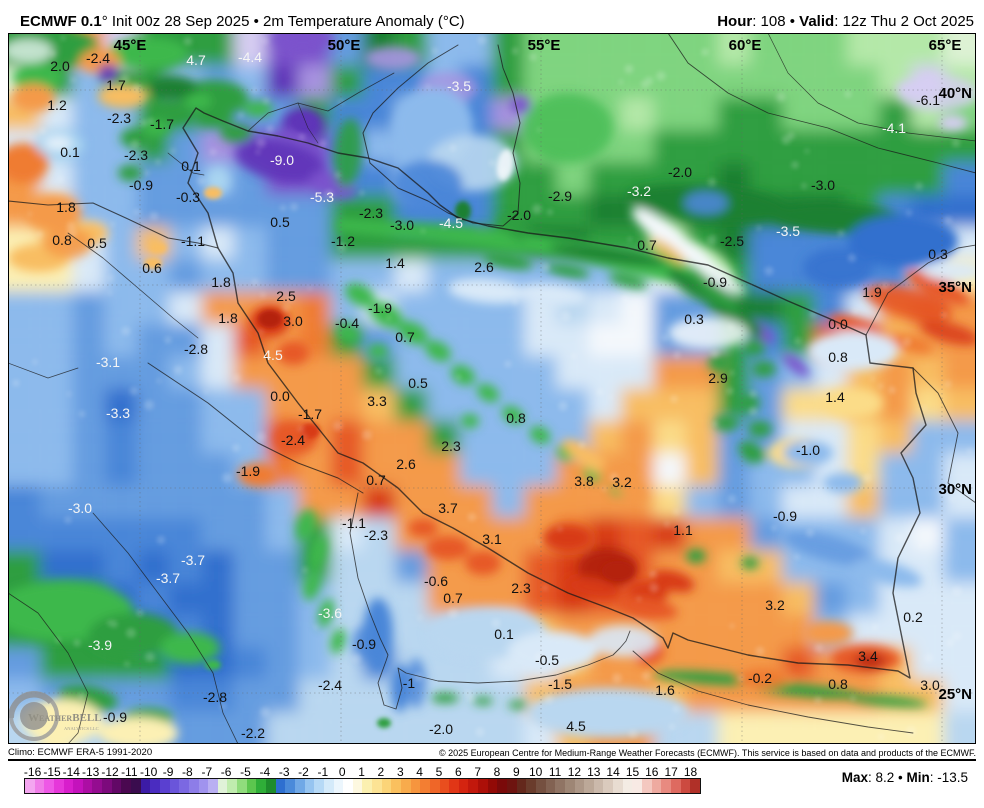 Image resolution: width=984 pixels, height=808 pixels. I want to click on svg-text: -3.9, so click(99, 645).